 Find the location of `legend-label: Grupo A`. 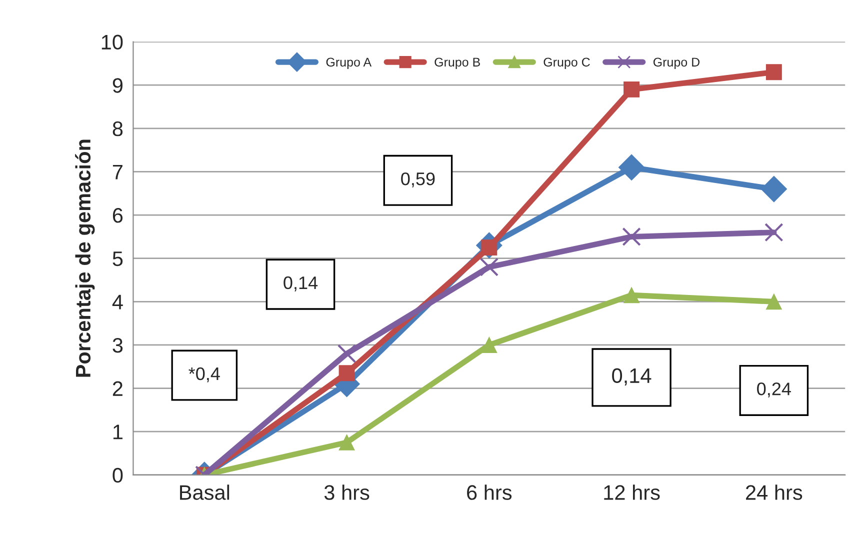

legend-label: Grupo A is located at coordinates (349, 64).